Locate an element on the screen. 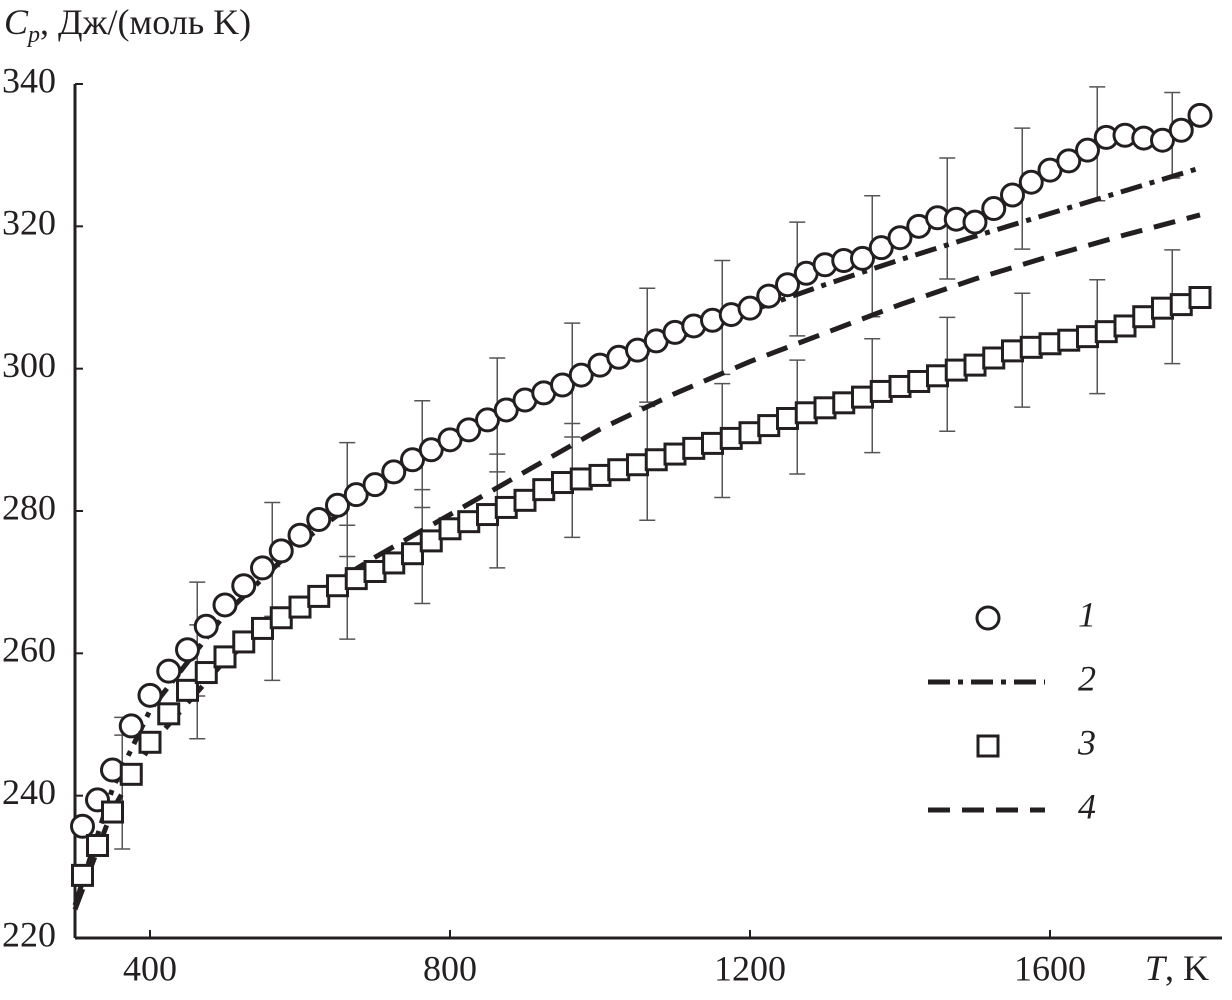 The width and height of the screenshot is (1232, 1000). x-tick-label: 1600 is located at coordinates (1050, 968).